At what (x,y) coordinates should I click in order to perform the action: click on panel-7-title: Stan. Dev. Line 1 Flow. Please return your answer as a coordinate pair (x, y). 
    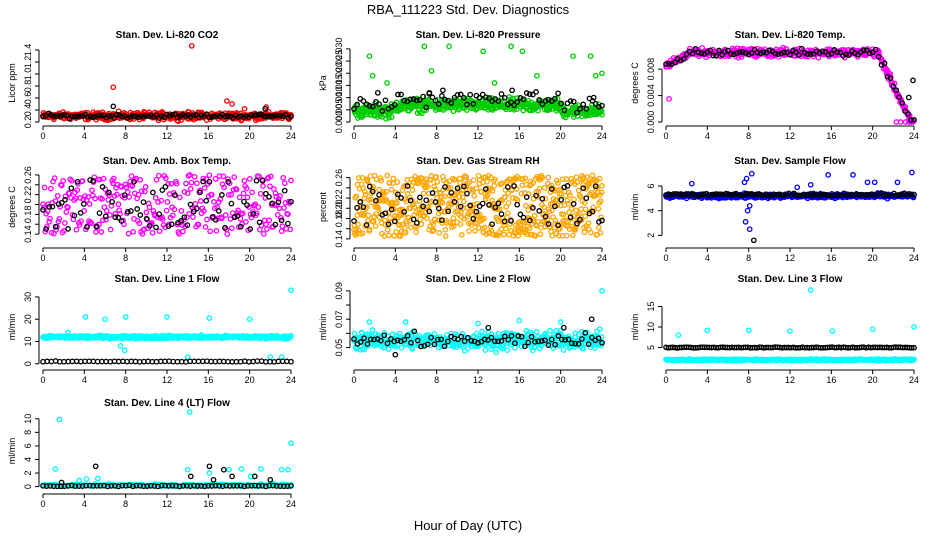
    Looking at the image, I should click on (167, 279).